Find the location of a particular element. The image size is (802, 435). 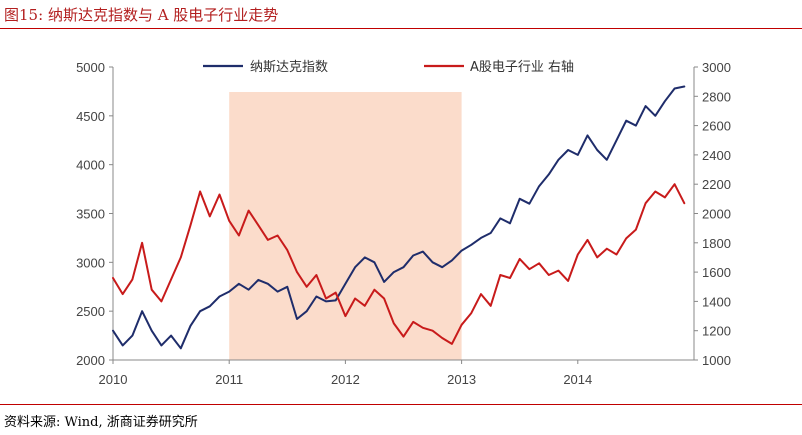

y-right-tick-label: 1800 is located at coordinates (716, 243).